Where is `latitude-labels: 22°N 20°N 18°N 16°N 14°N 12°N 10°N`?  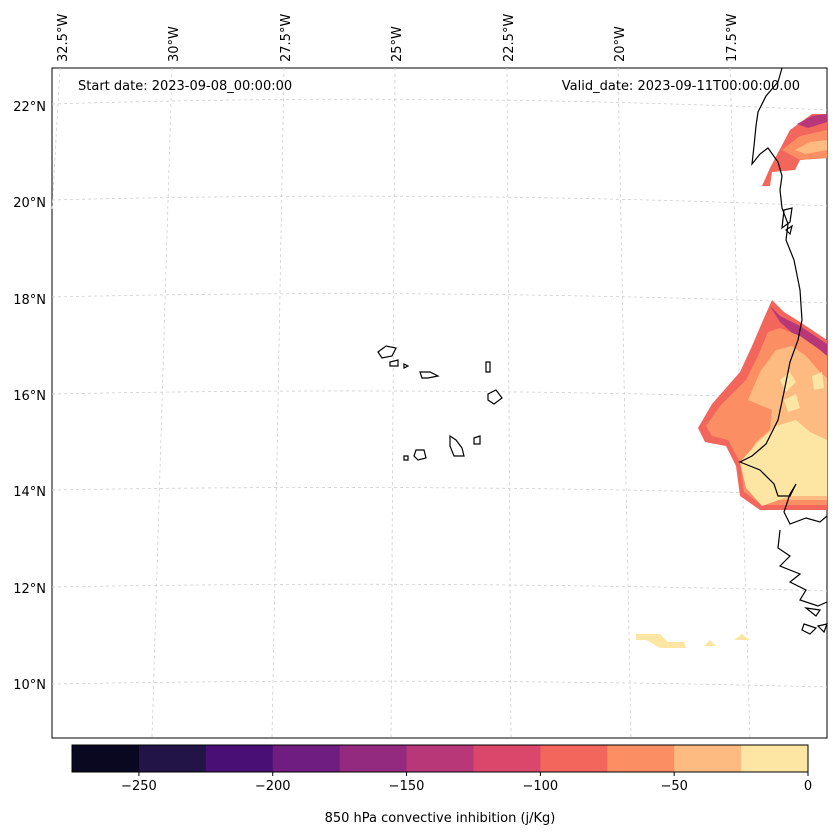
latitude-labels: 22°N 20°N 18°N 16°N 14°N 12°N 10°N is located at coordinates (29, 396).